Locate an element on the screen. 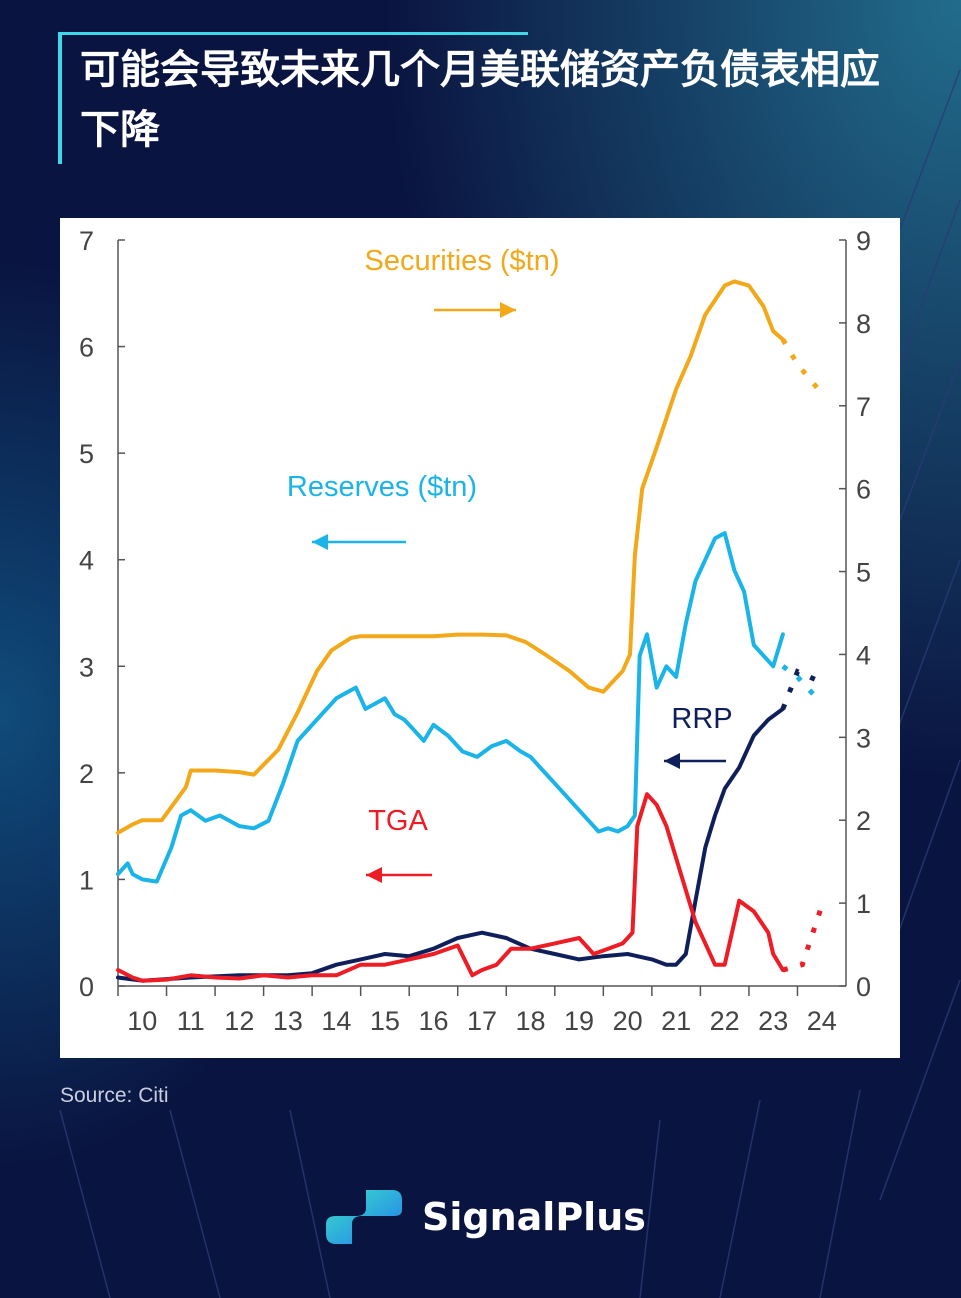  x-tick-label: 17 is located at coordinates (482, 1021).